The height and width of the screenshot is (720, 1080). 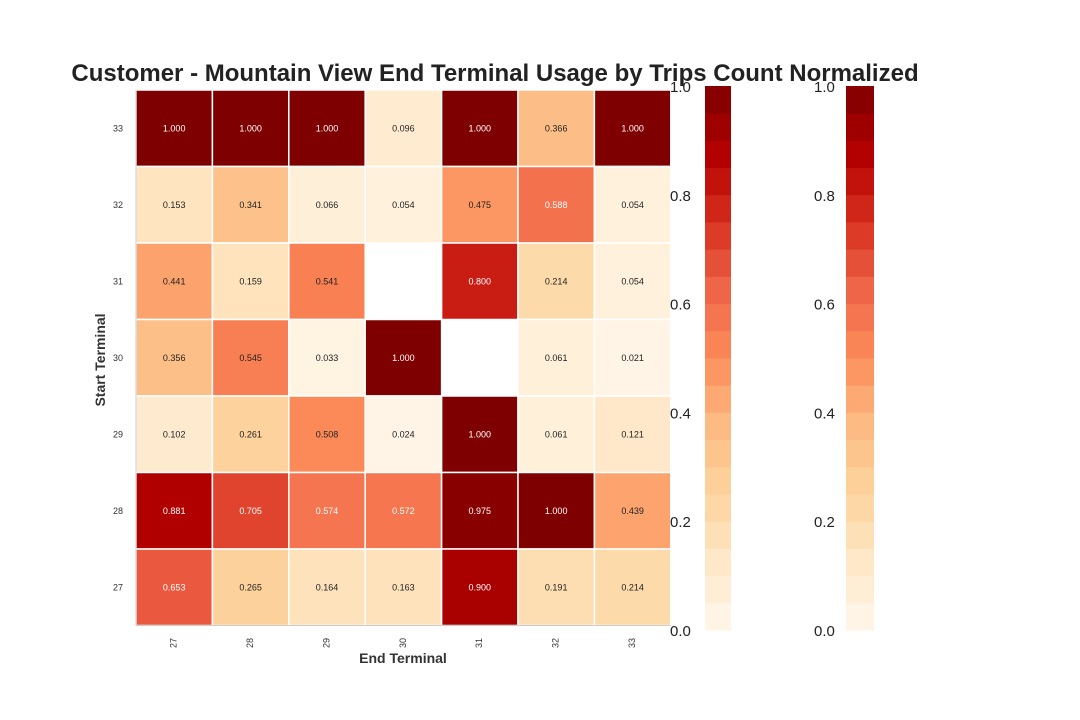 I want to click on cell-value-label: 0.261, so click(x=250, y=434).